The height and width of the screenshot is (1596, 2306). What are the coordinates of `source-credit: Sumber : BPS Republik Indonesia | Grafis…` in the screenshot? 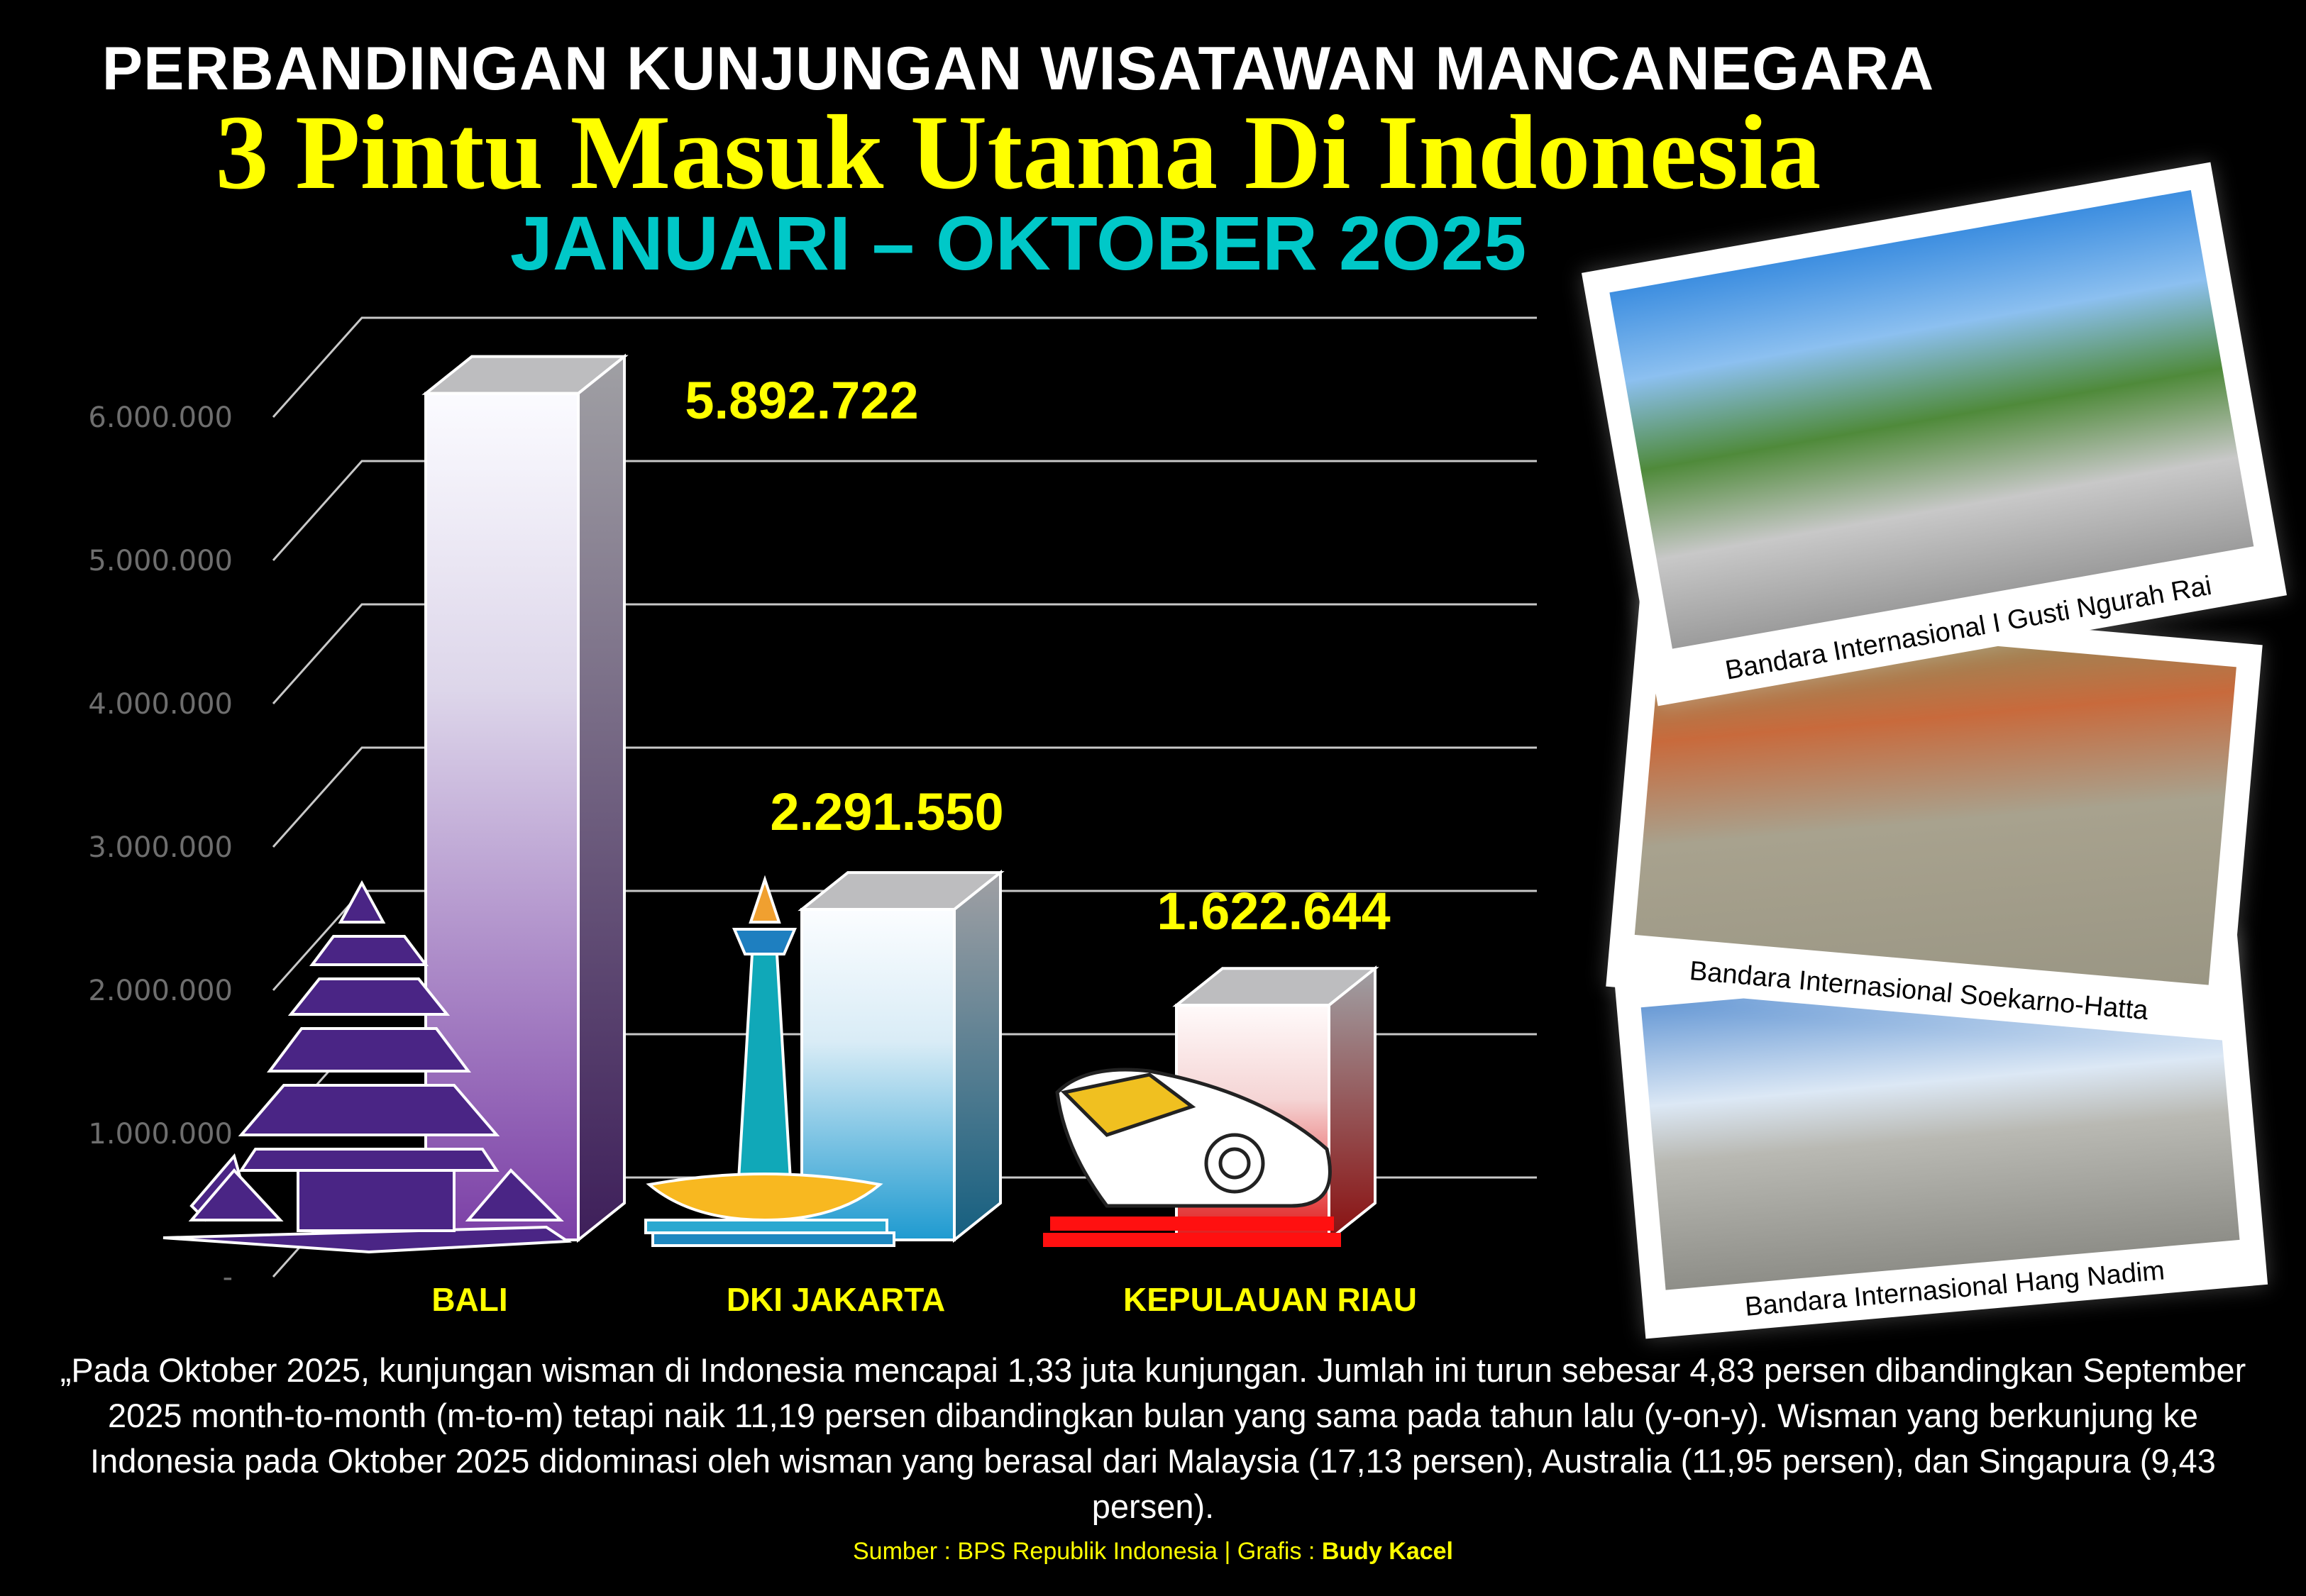 It's located at (1153, 1551).